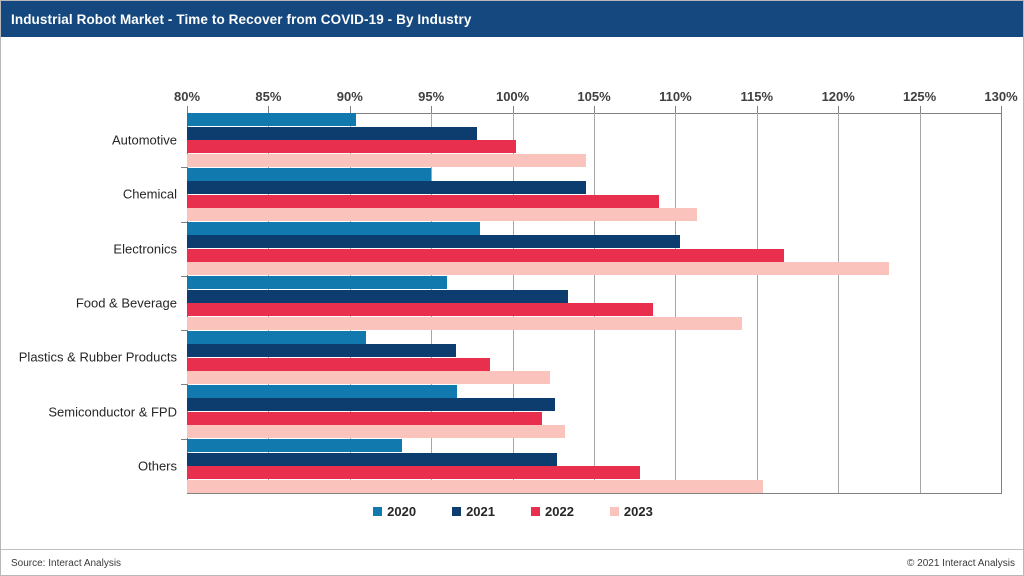 The image size is (1024, 576). I want to click on x-tick-label: 95%, so click(431, 96).